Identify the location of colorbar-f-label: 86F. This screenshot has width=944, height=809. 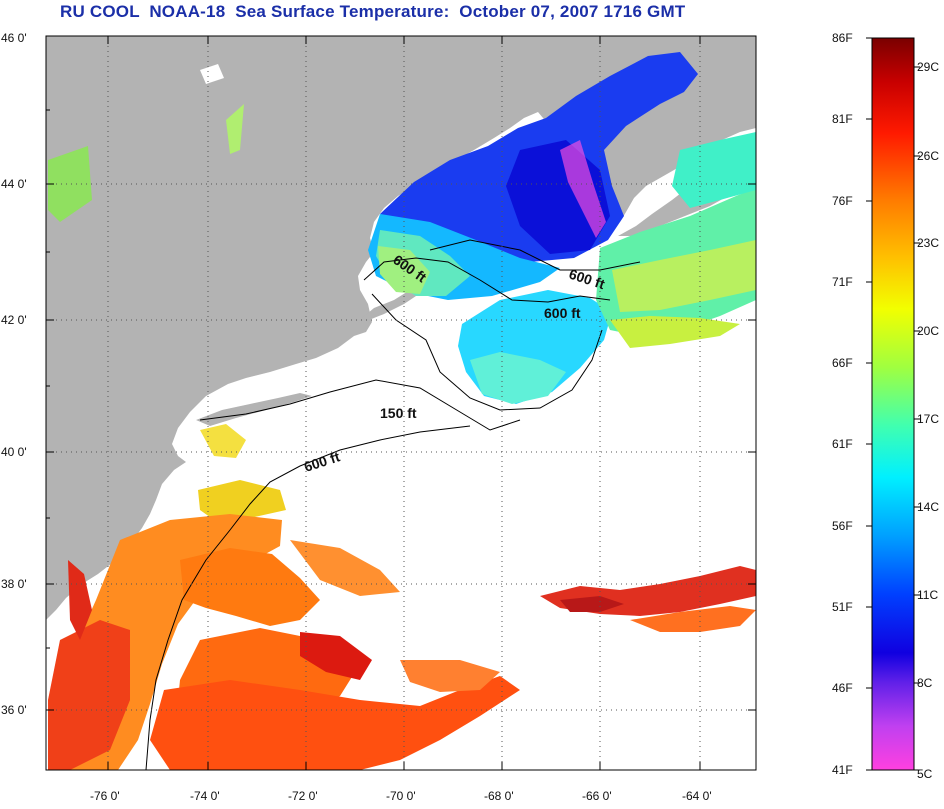
(842, 38).